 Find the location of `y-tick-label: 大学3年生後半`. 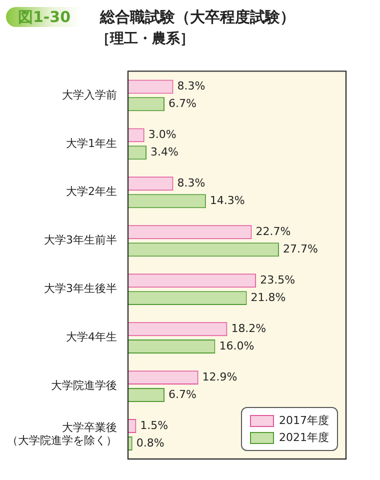

y-tick-label: 大学3年生後半 is located at coordinates (80, 289).